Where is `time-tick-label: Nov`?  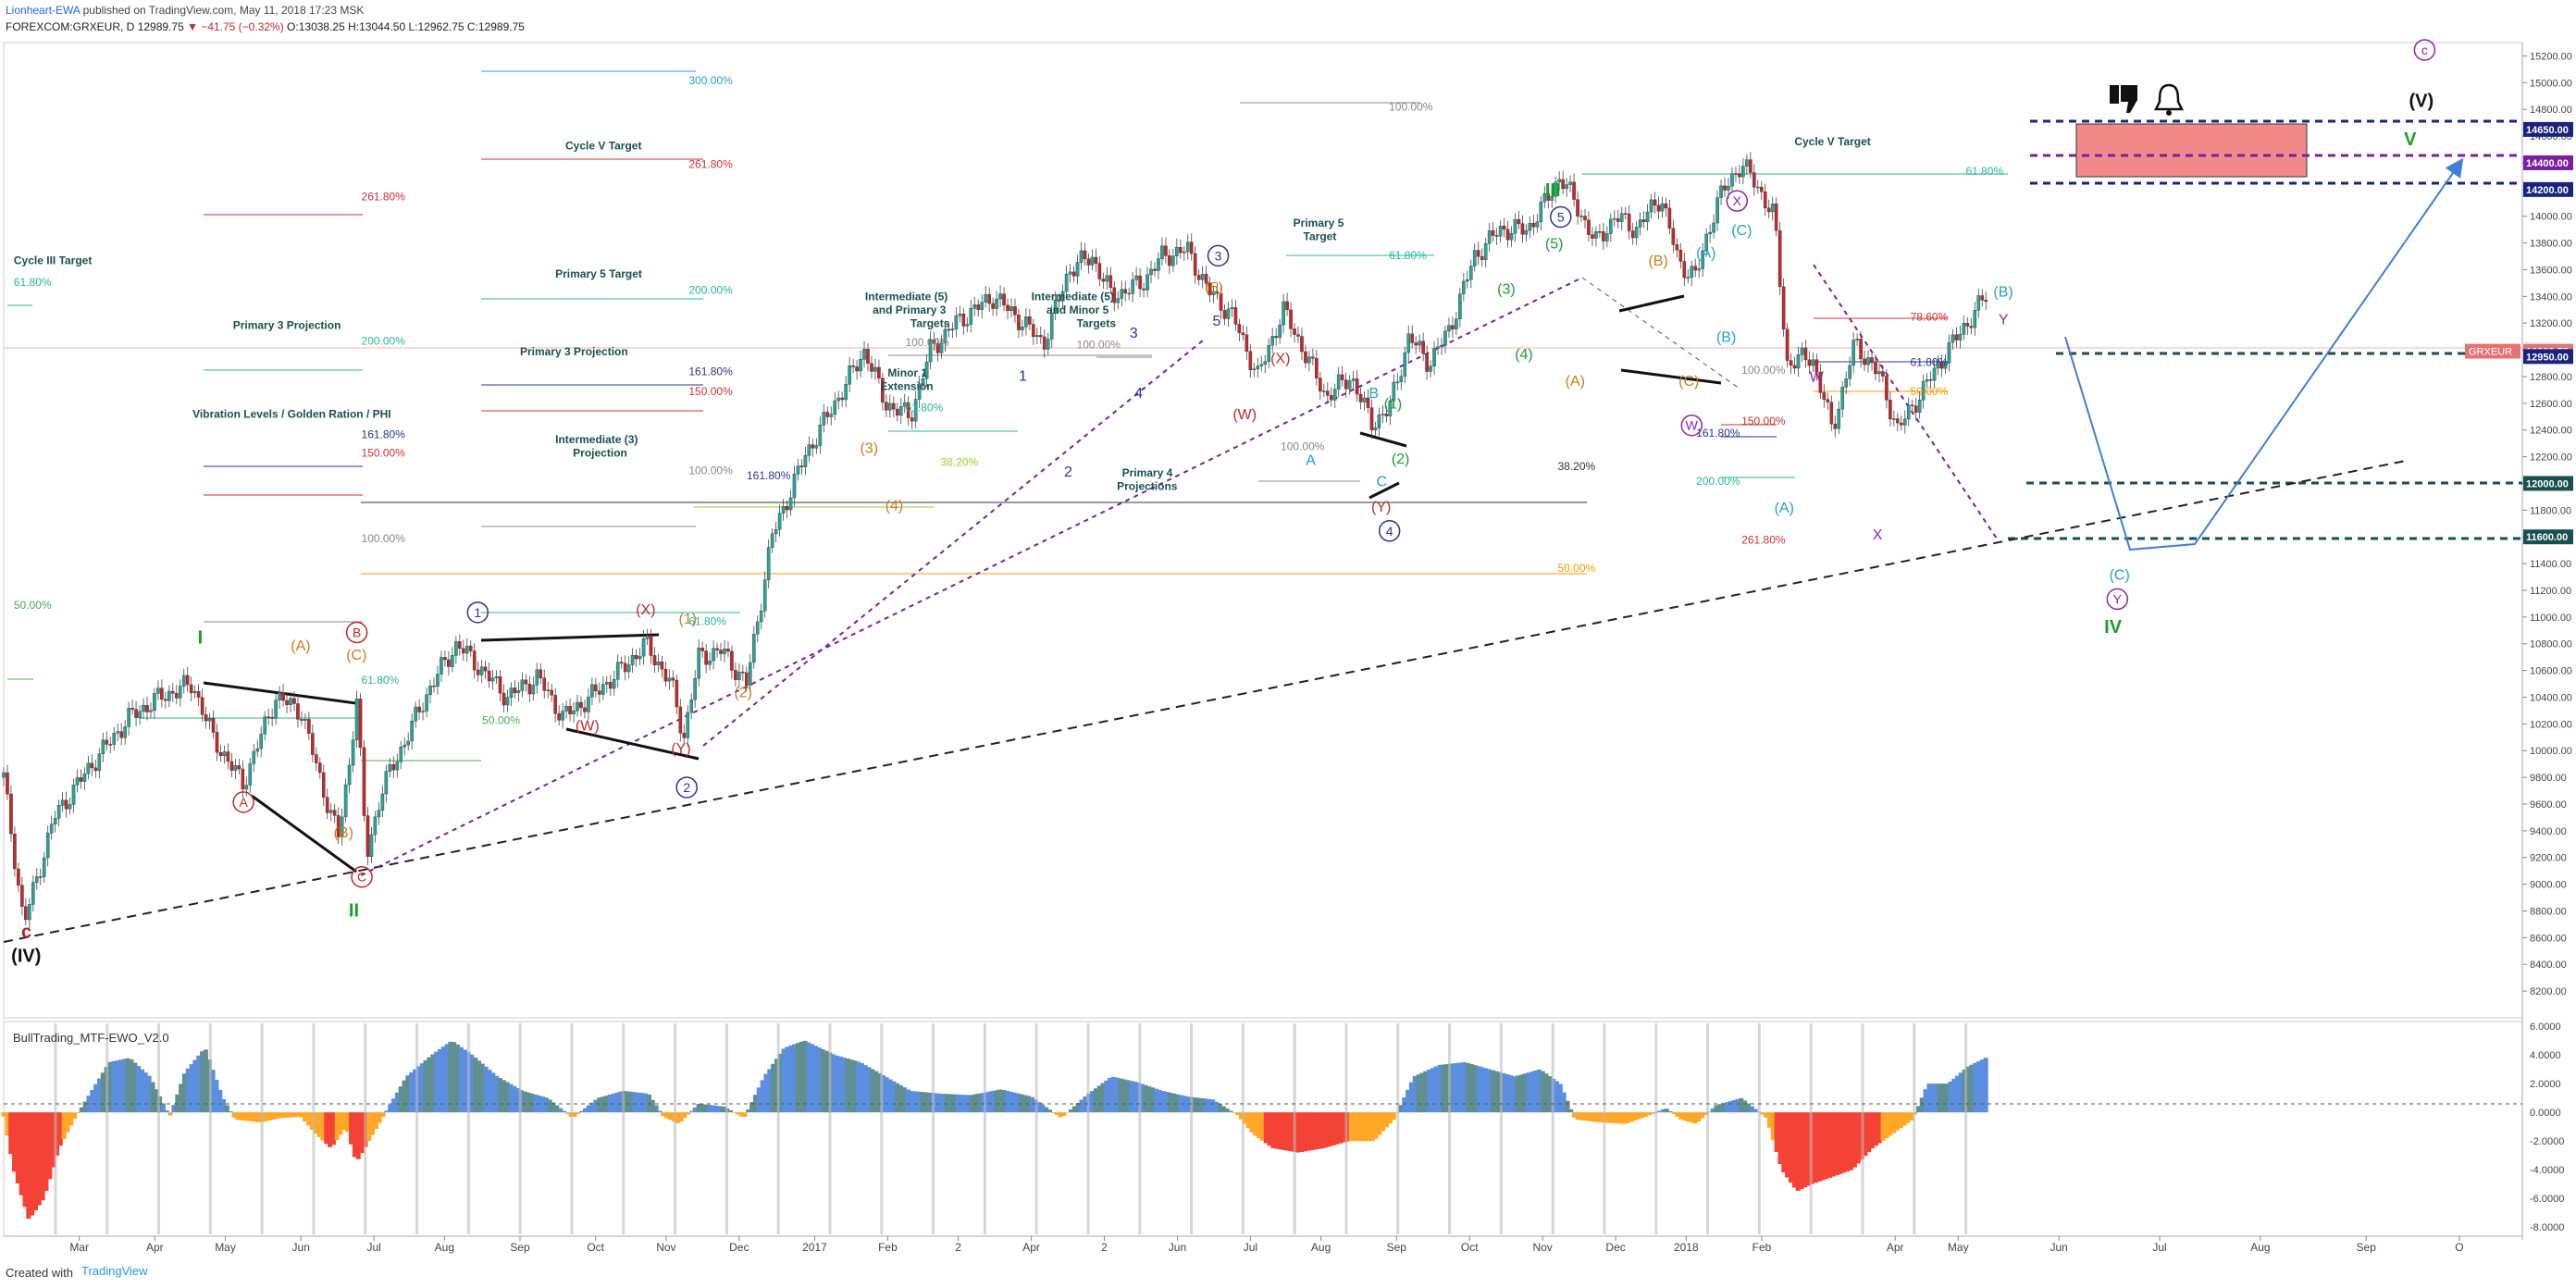
time-tick-label: Nov is located at coordinates (1542, 1248).